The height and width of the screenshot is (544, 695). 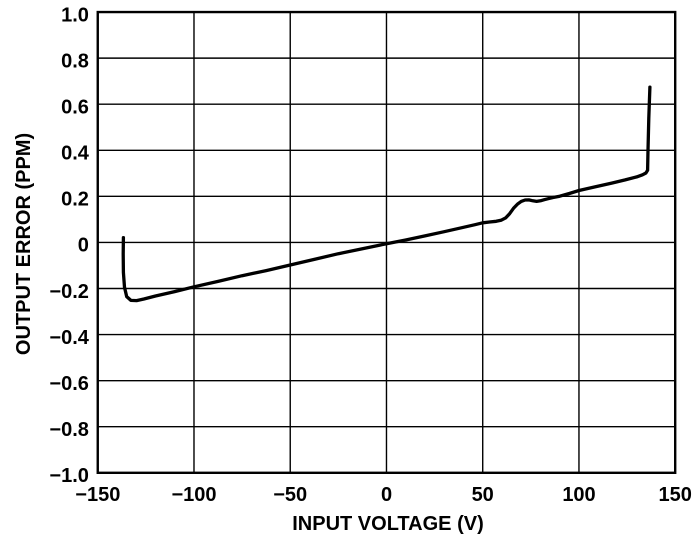 I want to click on svg-text: −1.0, so click(x=68, y=476).